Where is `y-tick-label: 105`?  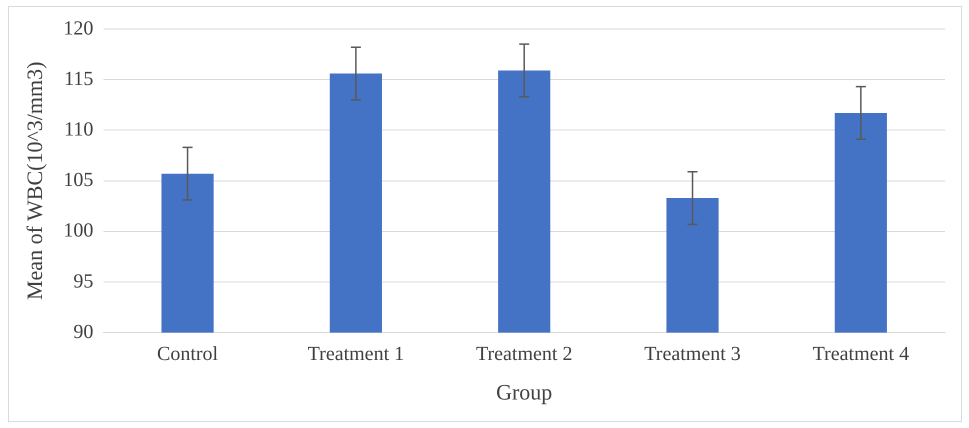
y-tick-label: 105 is located at coordinates (78, 180).